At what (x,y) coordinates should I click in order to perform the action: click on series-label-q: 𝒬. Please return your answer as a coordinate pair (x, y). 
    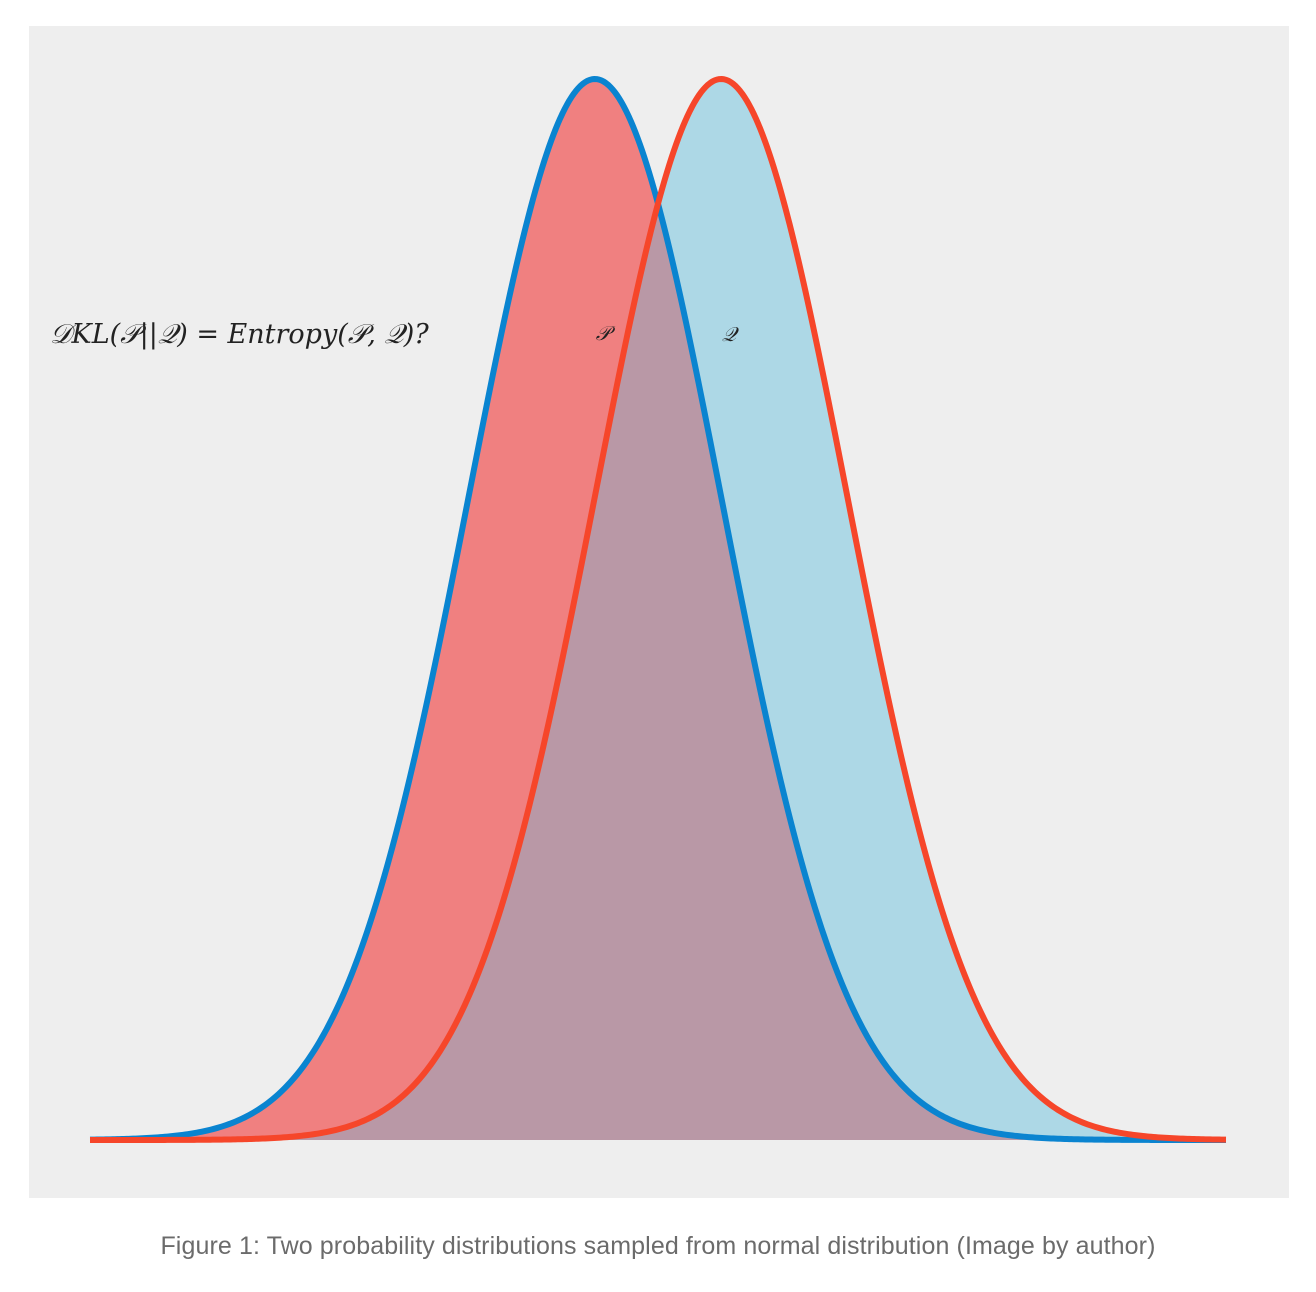
    Looking at the image, I should click on (731, 334).